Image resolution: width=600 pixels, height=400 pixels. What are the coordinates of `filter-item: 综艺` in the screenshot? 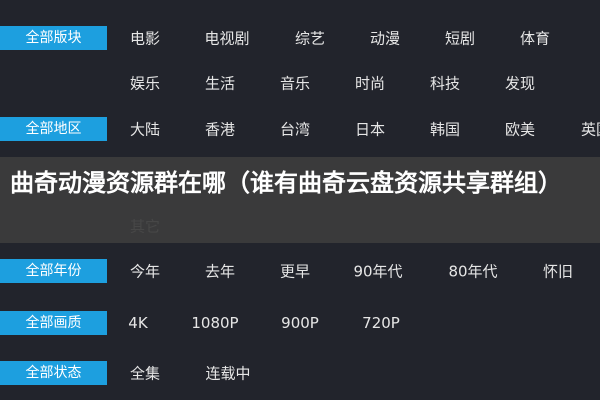 It's located at (310, 38).